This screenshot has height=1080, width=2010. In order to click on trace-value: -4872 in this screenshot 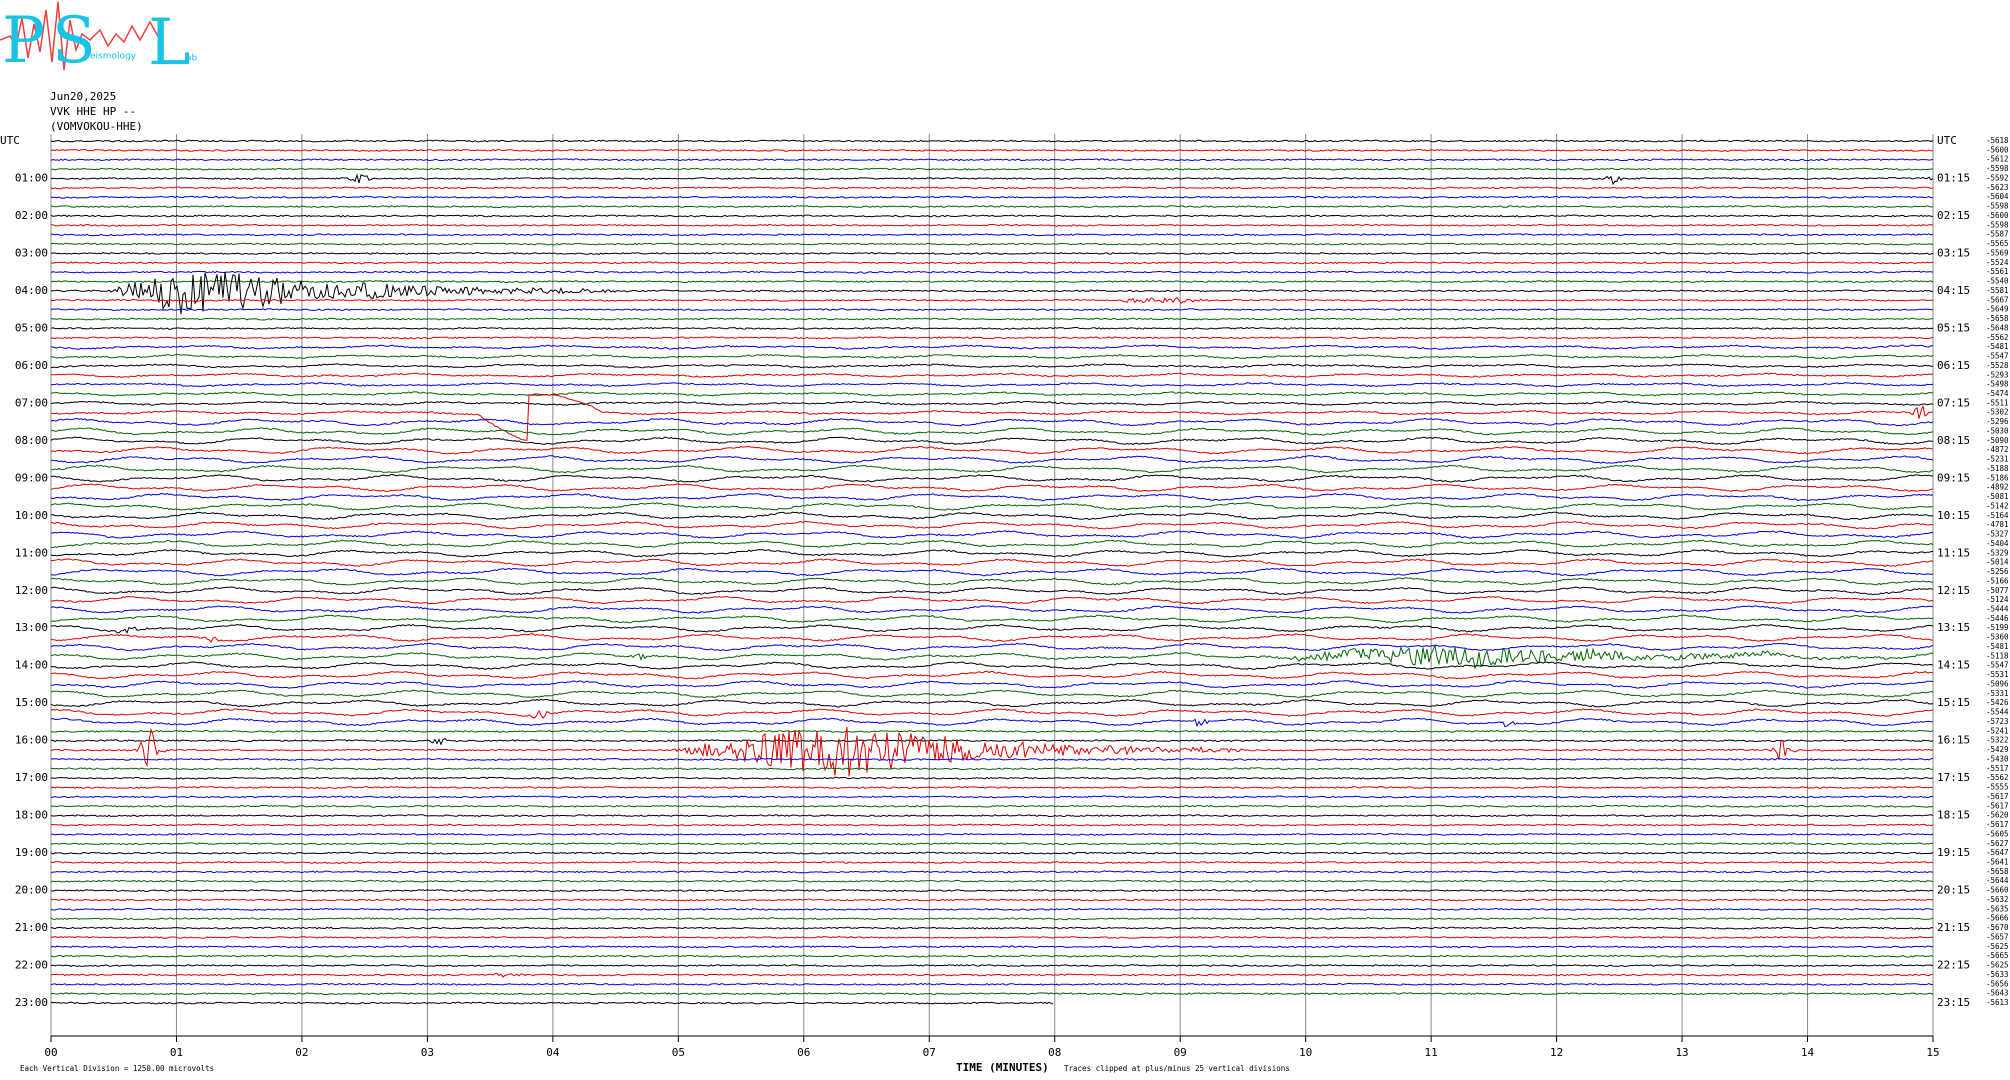, I will do `click(1997, 449)`.